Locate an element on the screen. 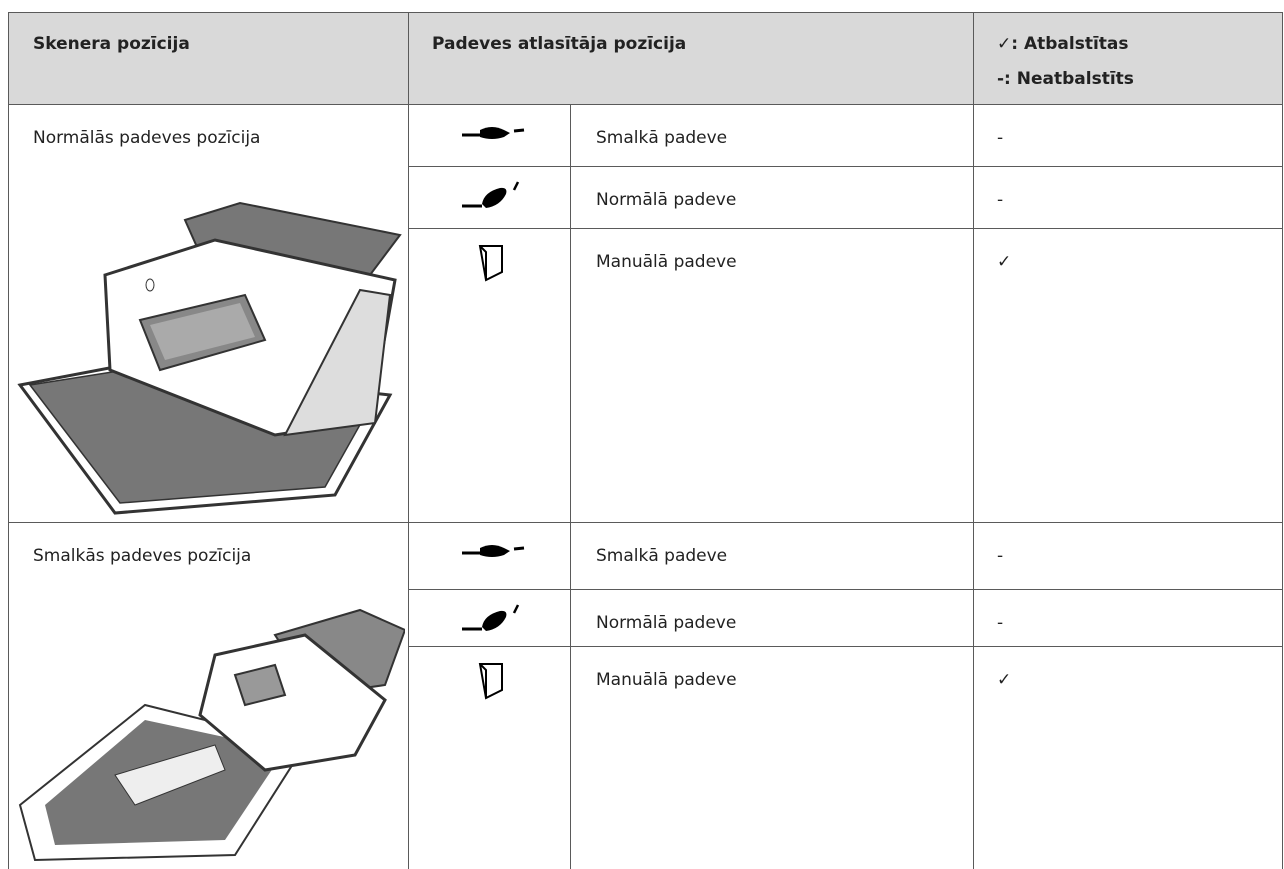 The image size is (1284, 869). legend-line: -: Neatbalstīts is located at coordinates (1065, 79).